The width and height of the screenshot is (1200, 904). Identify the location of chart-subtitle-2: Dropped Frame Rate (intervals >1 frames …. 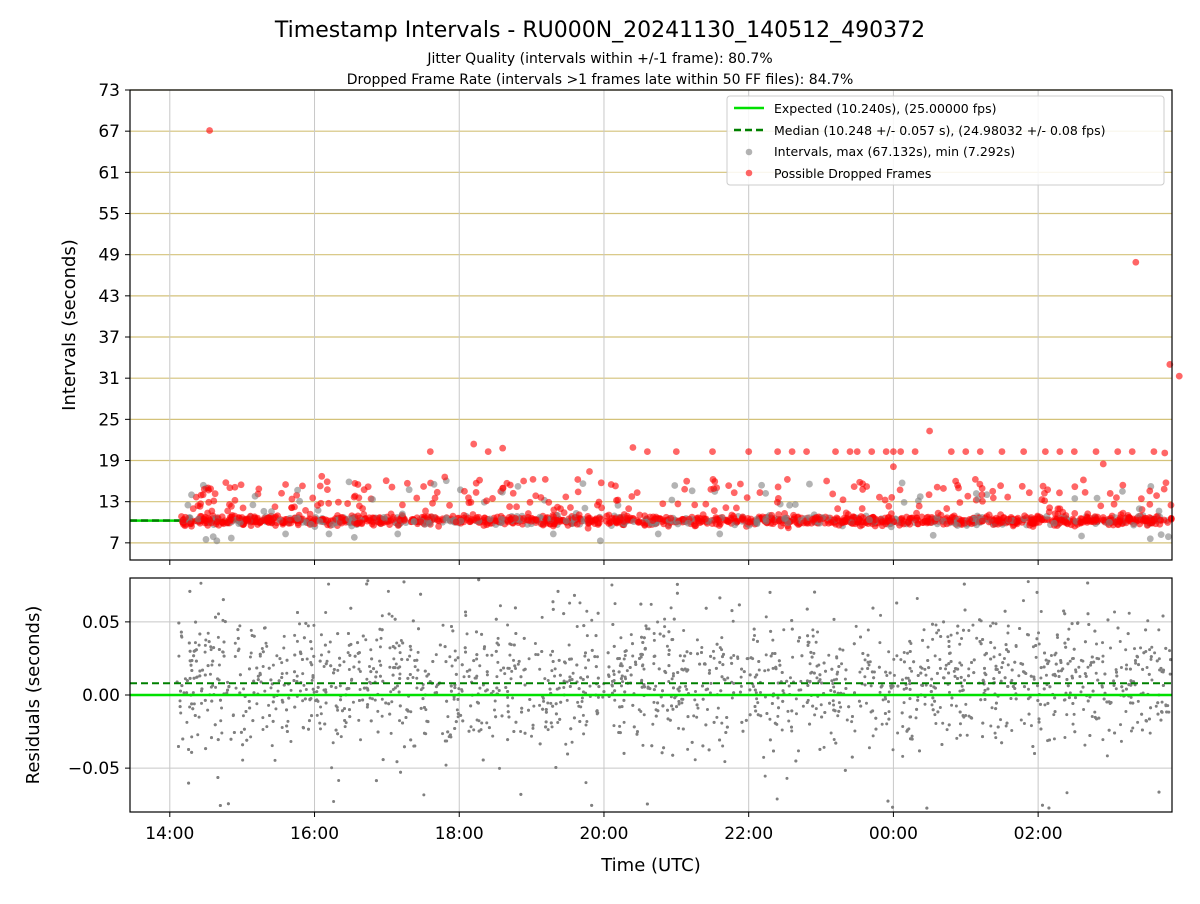
(600, 80).